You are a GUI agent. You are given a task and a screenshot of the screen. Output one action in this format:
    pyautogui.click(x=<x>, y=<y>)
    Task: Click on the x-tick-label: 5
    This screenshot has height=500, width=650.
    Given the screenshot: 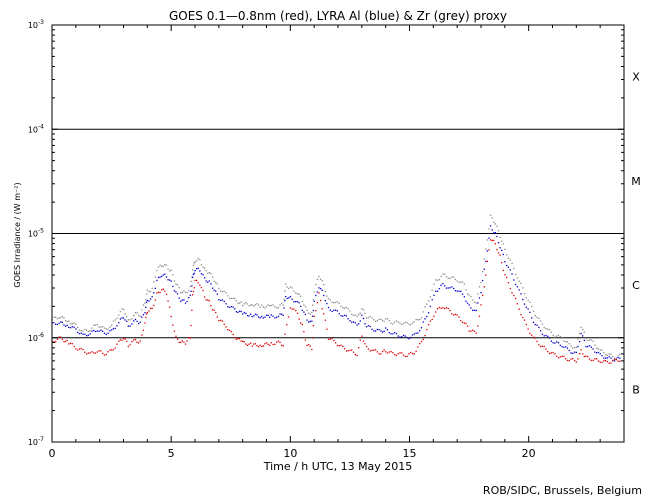 What is the action you would take?
    pyautogui.click(x=171, y=453)
    